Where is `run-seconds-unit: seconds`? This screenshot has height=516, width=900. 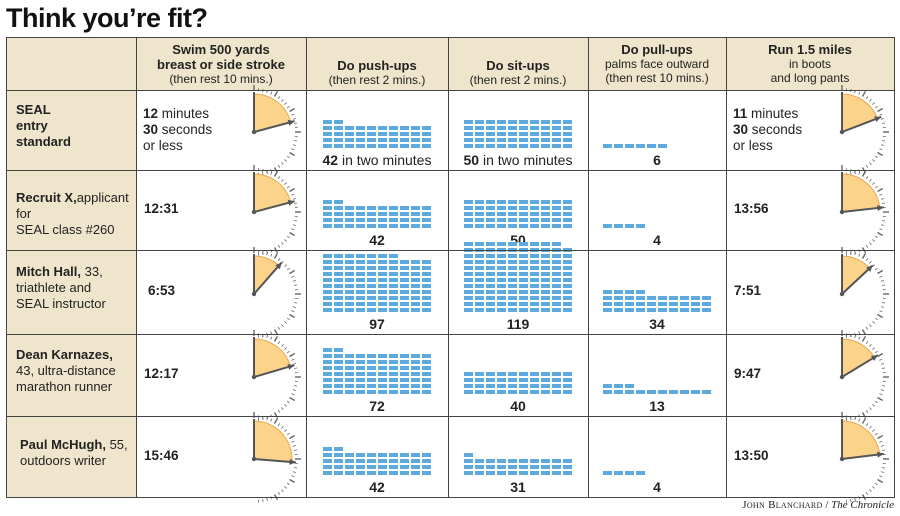 run-seconds-unit: seconds is located at coordinates (775, 129).